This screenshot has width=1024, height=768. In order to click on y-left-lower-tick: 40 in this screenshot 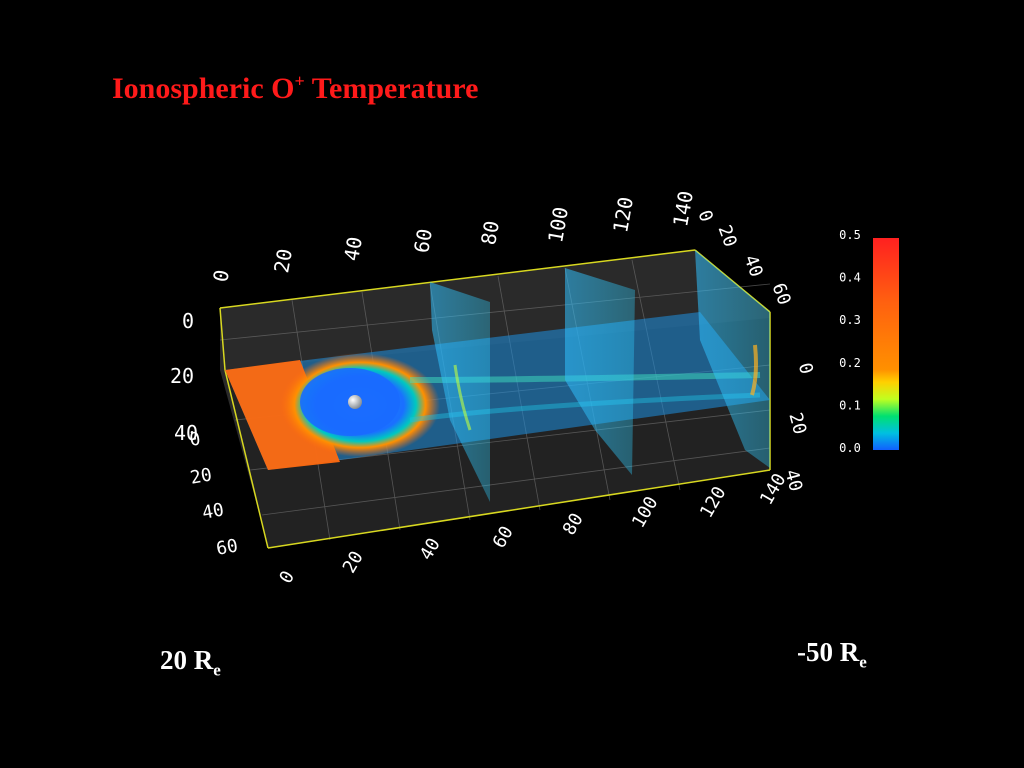, I will do `click(213, 511)`.